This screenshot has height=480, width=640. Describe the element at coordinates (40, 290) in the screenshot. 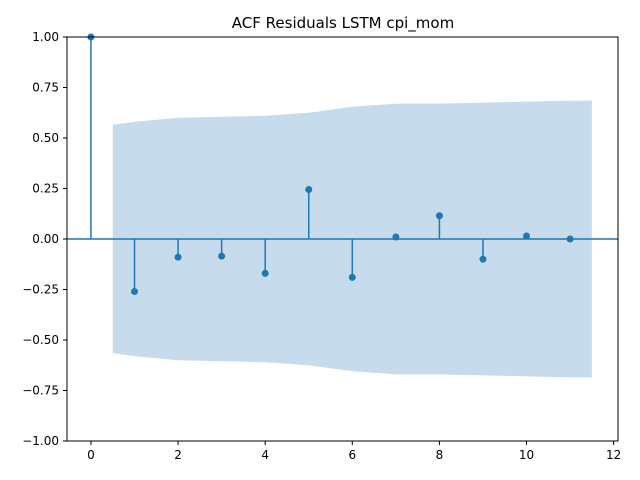

I see `y-tick-label: −0.25` at that location.